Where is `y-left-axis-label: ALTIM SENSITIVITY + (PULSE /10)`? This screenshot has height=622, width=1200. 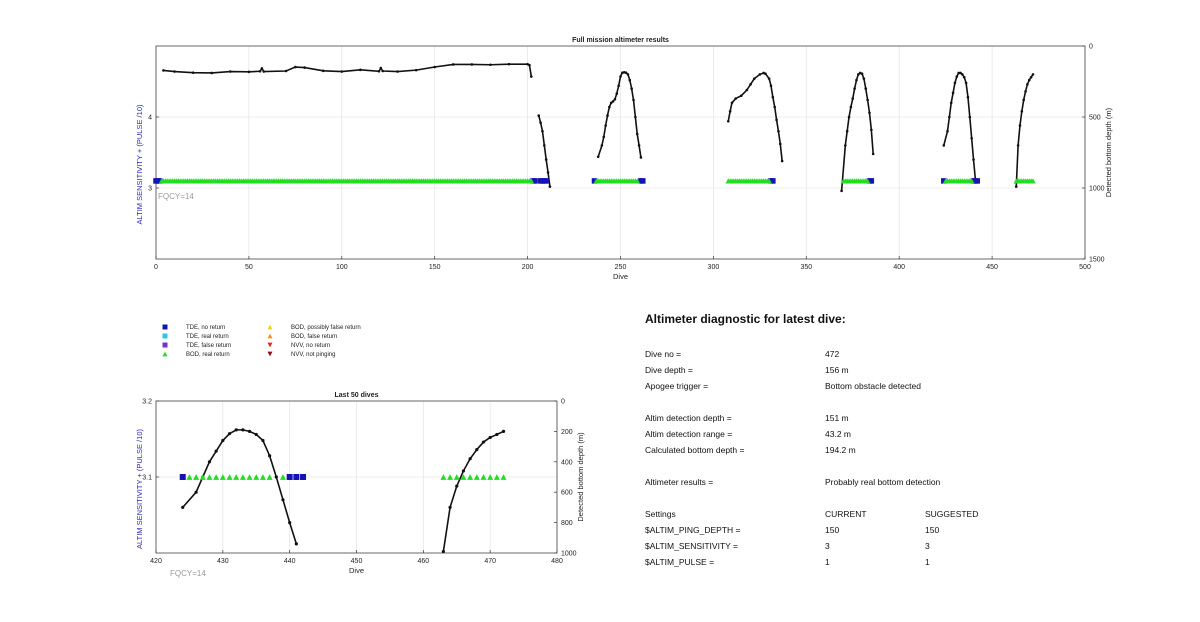 y-left-axis-label: ALTIM SENSITIVITY + (PULSE /10) is located at coordinates (139, 489).